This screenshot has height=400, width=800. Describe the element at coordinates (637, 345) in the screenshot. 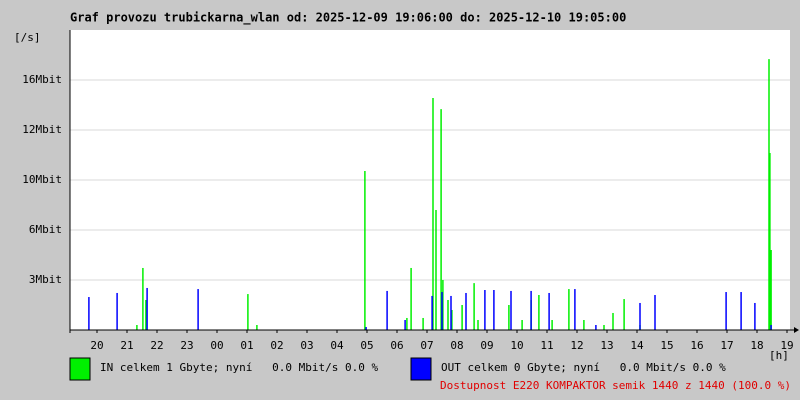

I see `x-tick-label: 14` at that location.